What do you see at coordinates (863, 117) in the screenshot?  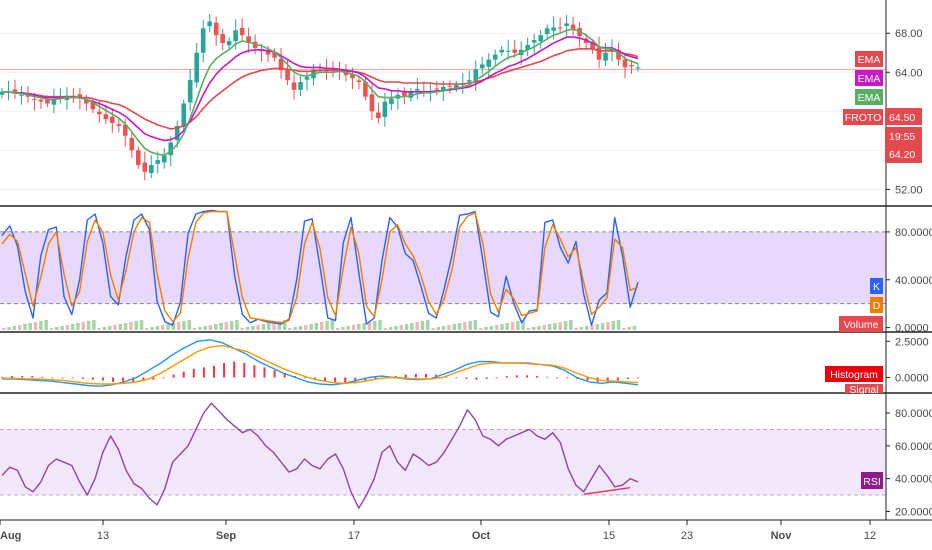 I see `symbol-badge: FROTO` at bounding box center [863, 117].